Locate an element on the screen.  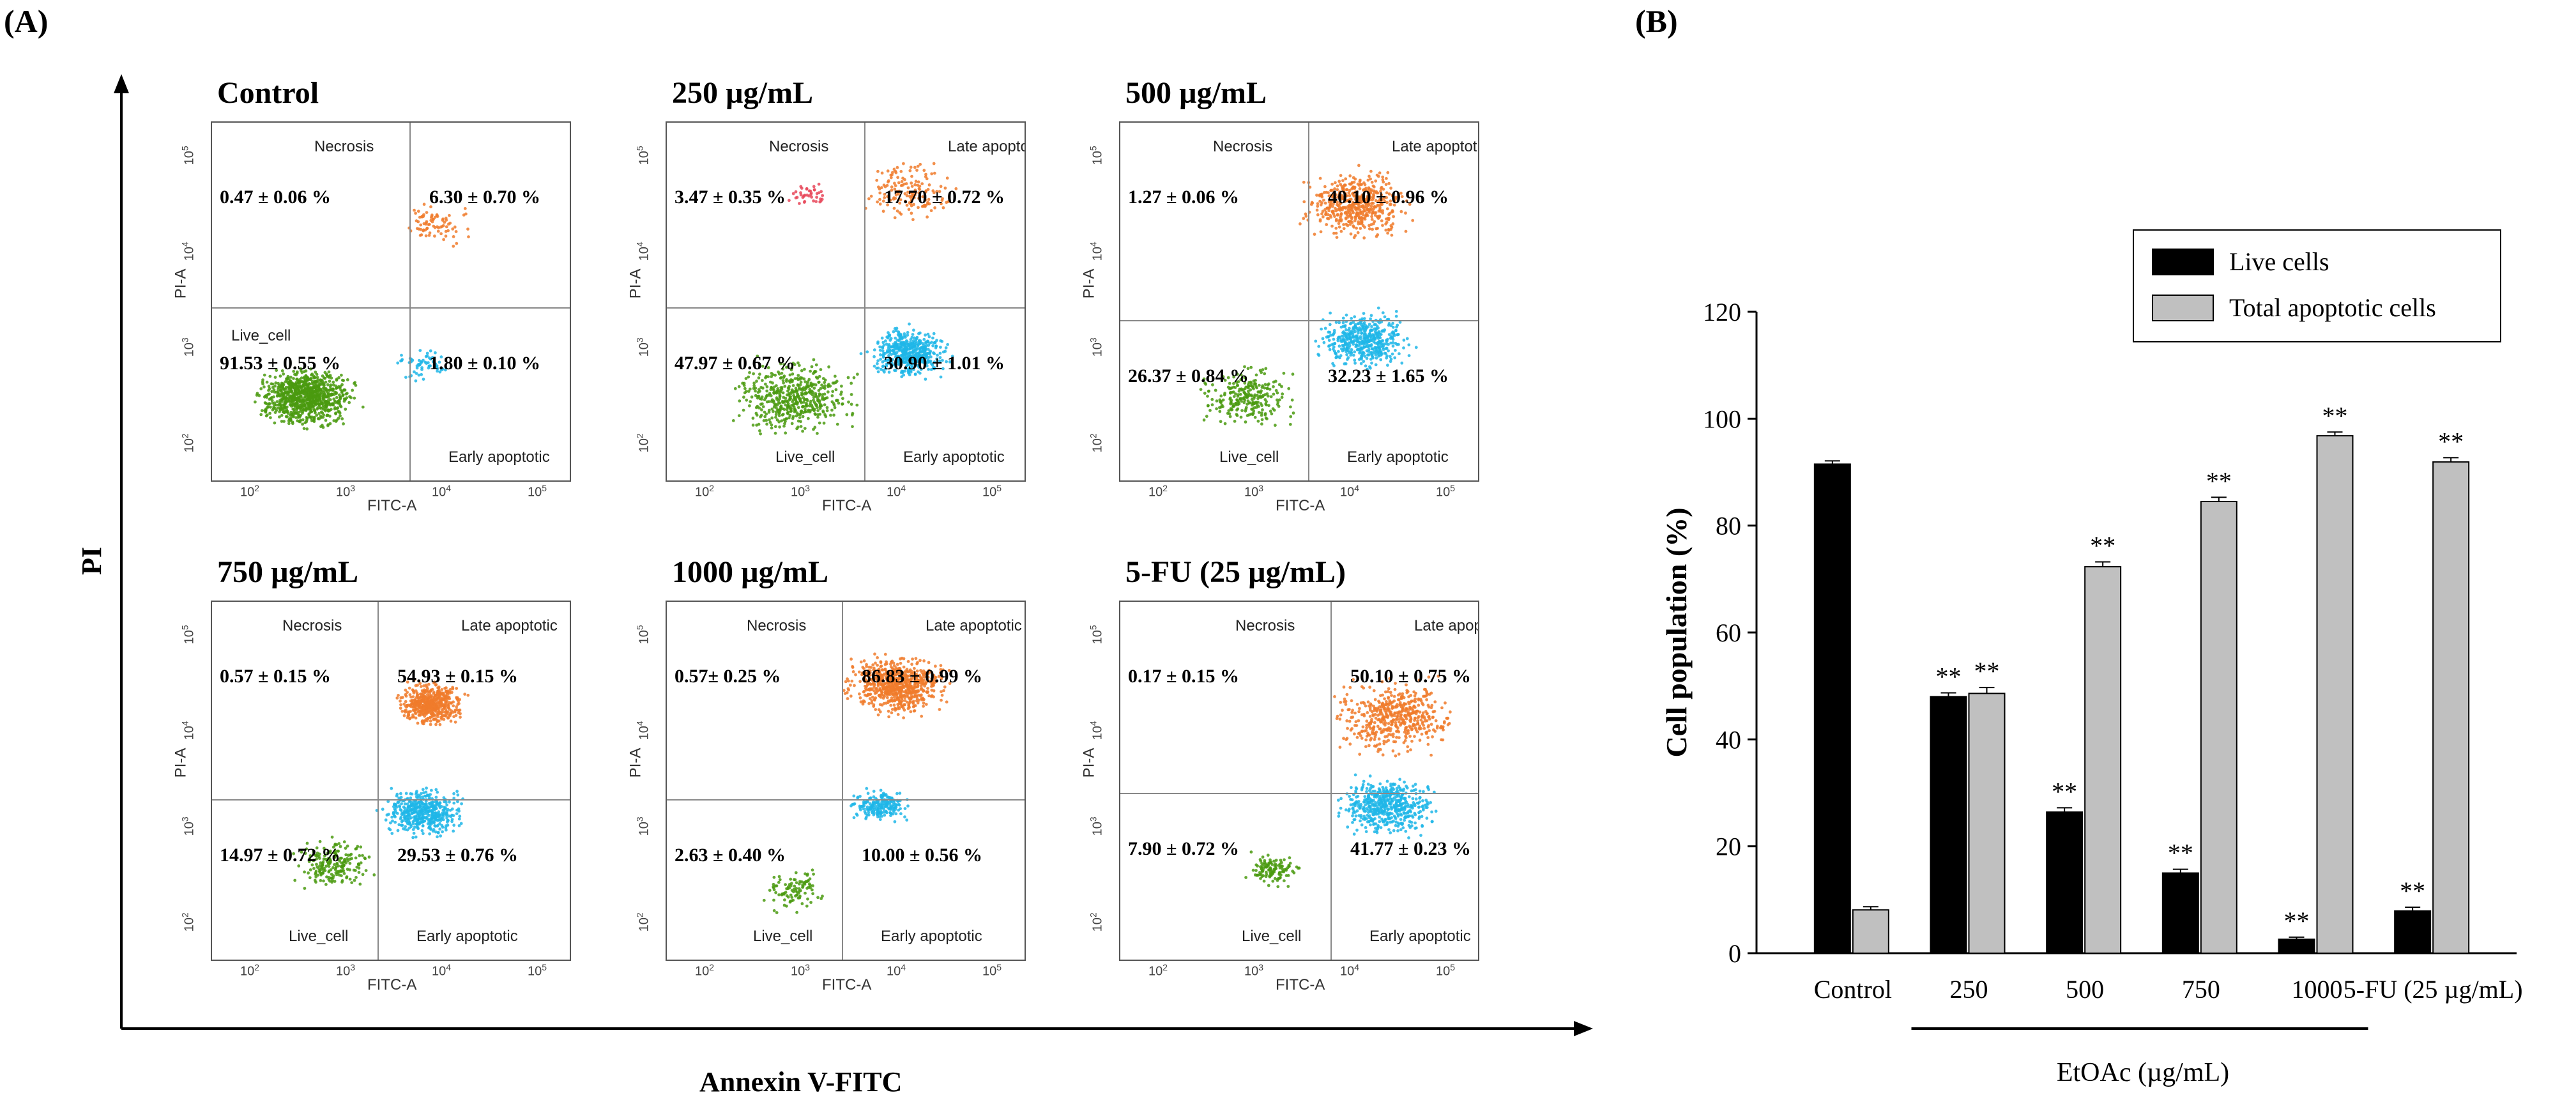
x-tick-label: 500 is located at coordinates (2085, 989).